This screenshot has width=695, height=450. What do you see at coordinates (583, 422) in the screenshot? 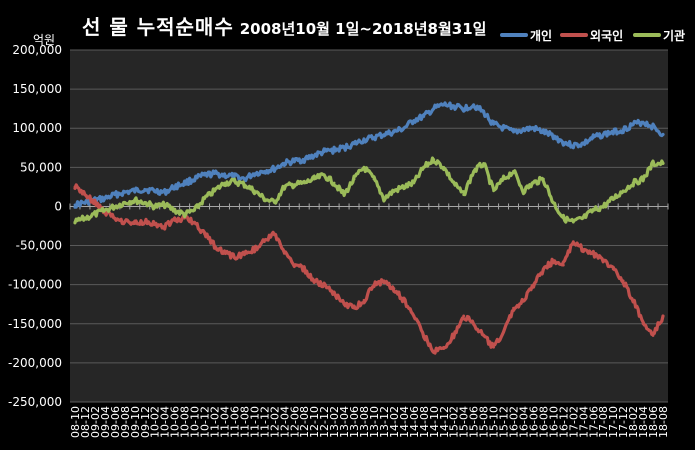
I see `x-tick-label: 17-04` at bounding box center [583, 422].